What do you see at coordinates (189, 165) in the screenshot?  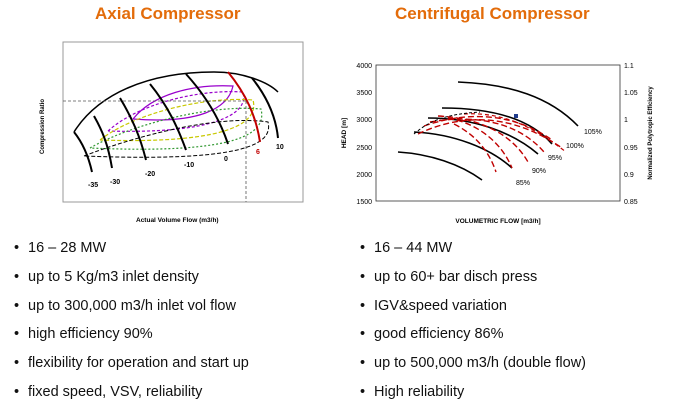 I see `vane-label: -10` at bounding box center [189, 165].